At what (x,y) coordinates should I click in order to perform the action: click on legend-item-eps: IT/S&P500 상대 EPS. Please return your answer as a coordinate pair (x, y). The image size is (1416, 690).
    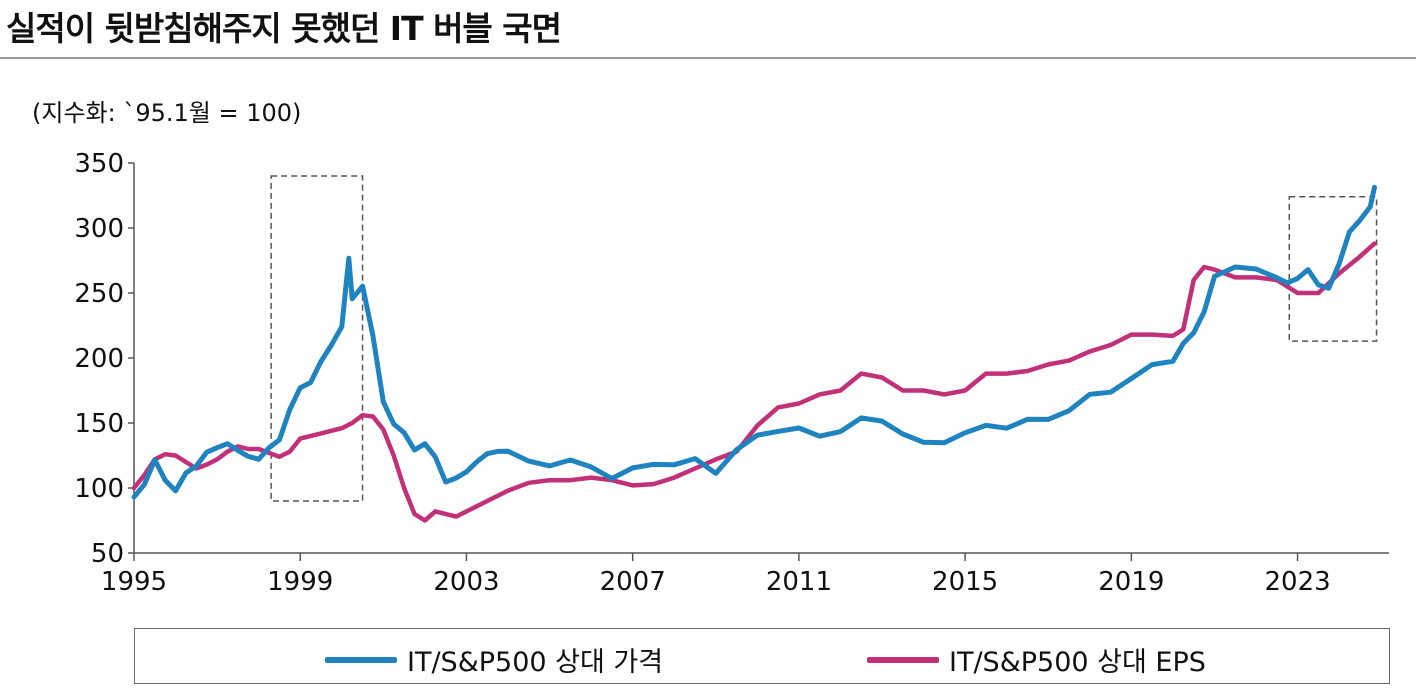
    Looking at the image, I should click on (1036, 659).